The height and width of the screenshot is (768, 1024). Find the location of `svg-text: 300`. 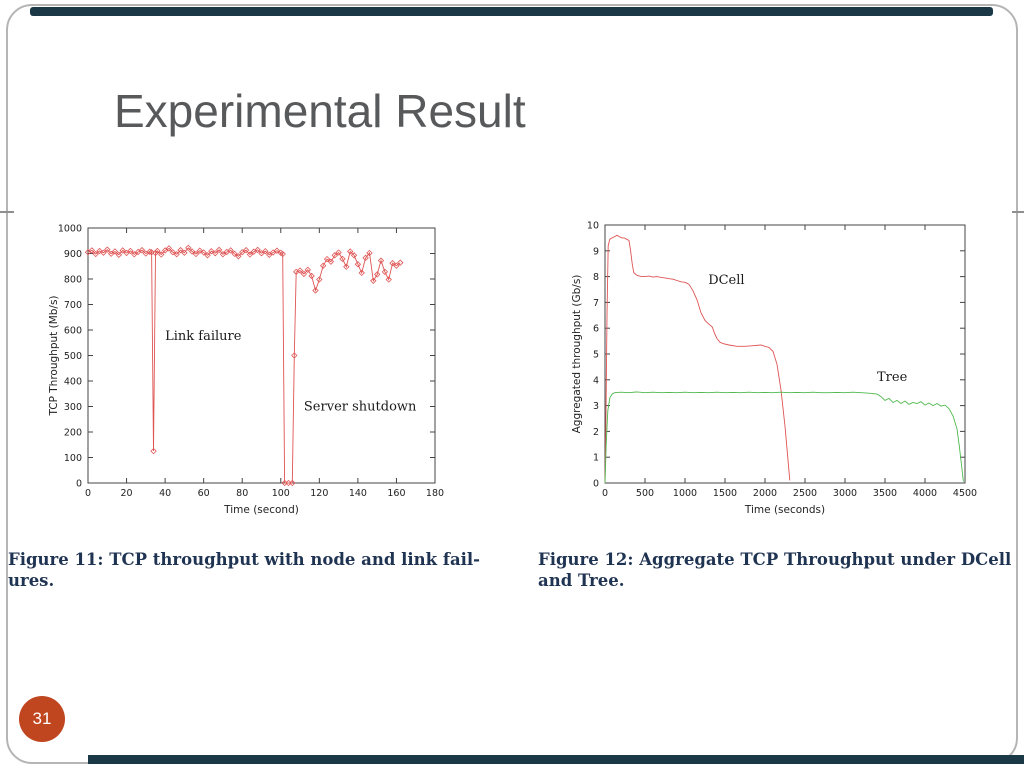

svg-text: 300 is located at coordinates (73, 407).